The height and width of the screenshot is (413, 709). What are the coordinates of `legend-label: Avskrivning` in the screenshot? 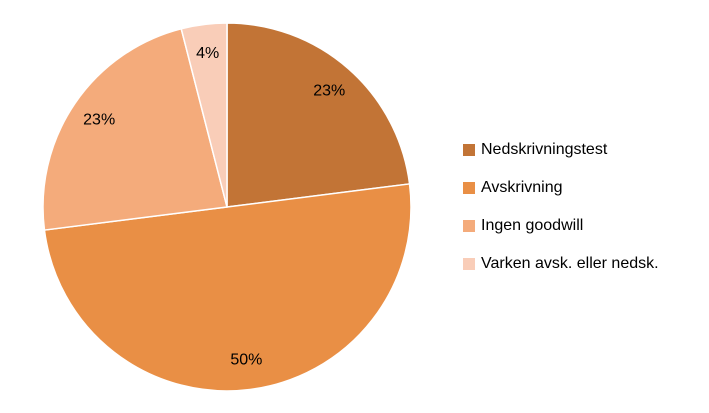 It's located at (522, 187).